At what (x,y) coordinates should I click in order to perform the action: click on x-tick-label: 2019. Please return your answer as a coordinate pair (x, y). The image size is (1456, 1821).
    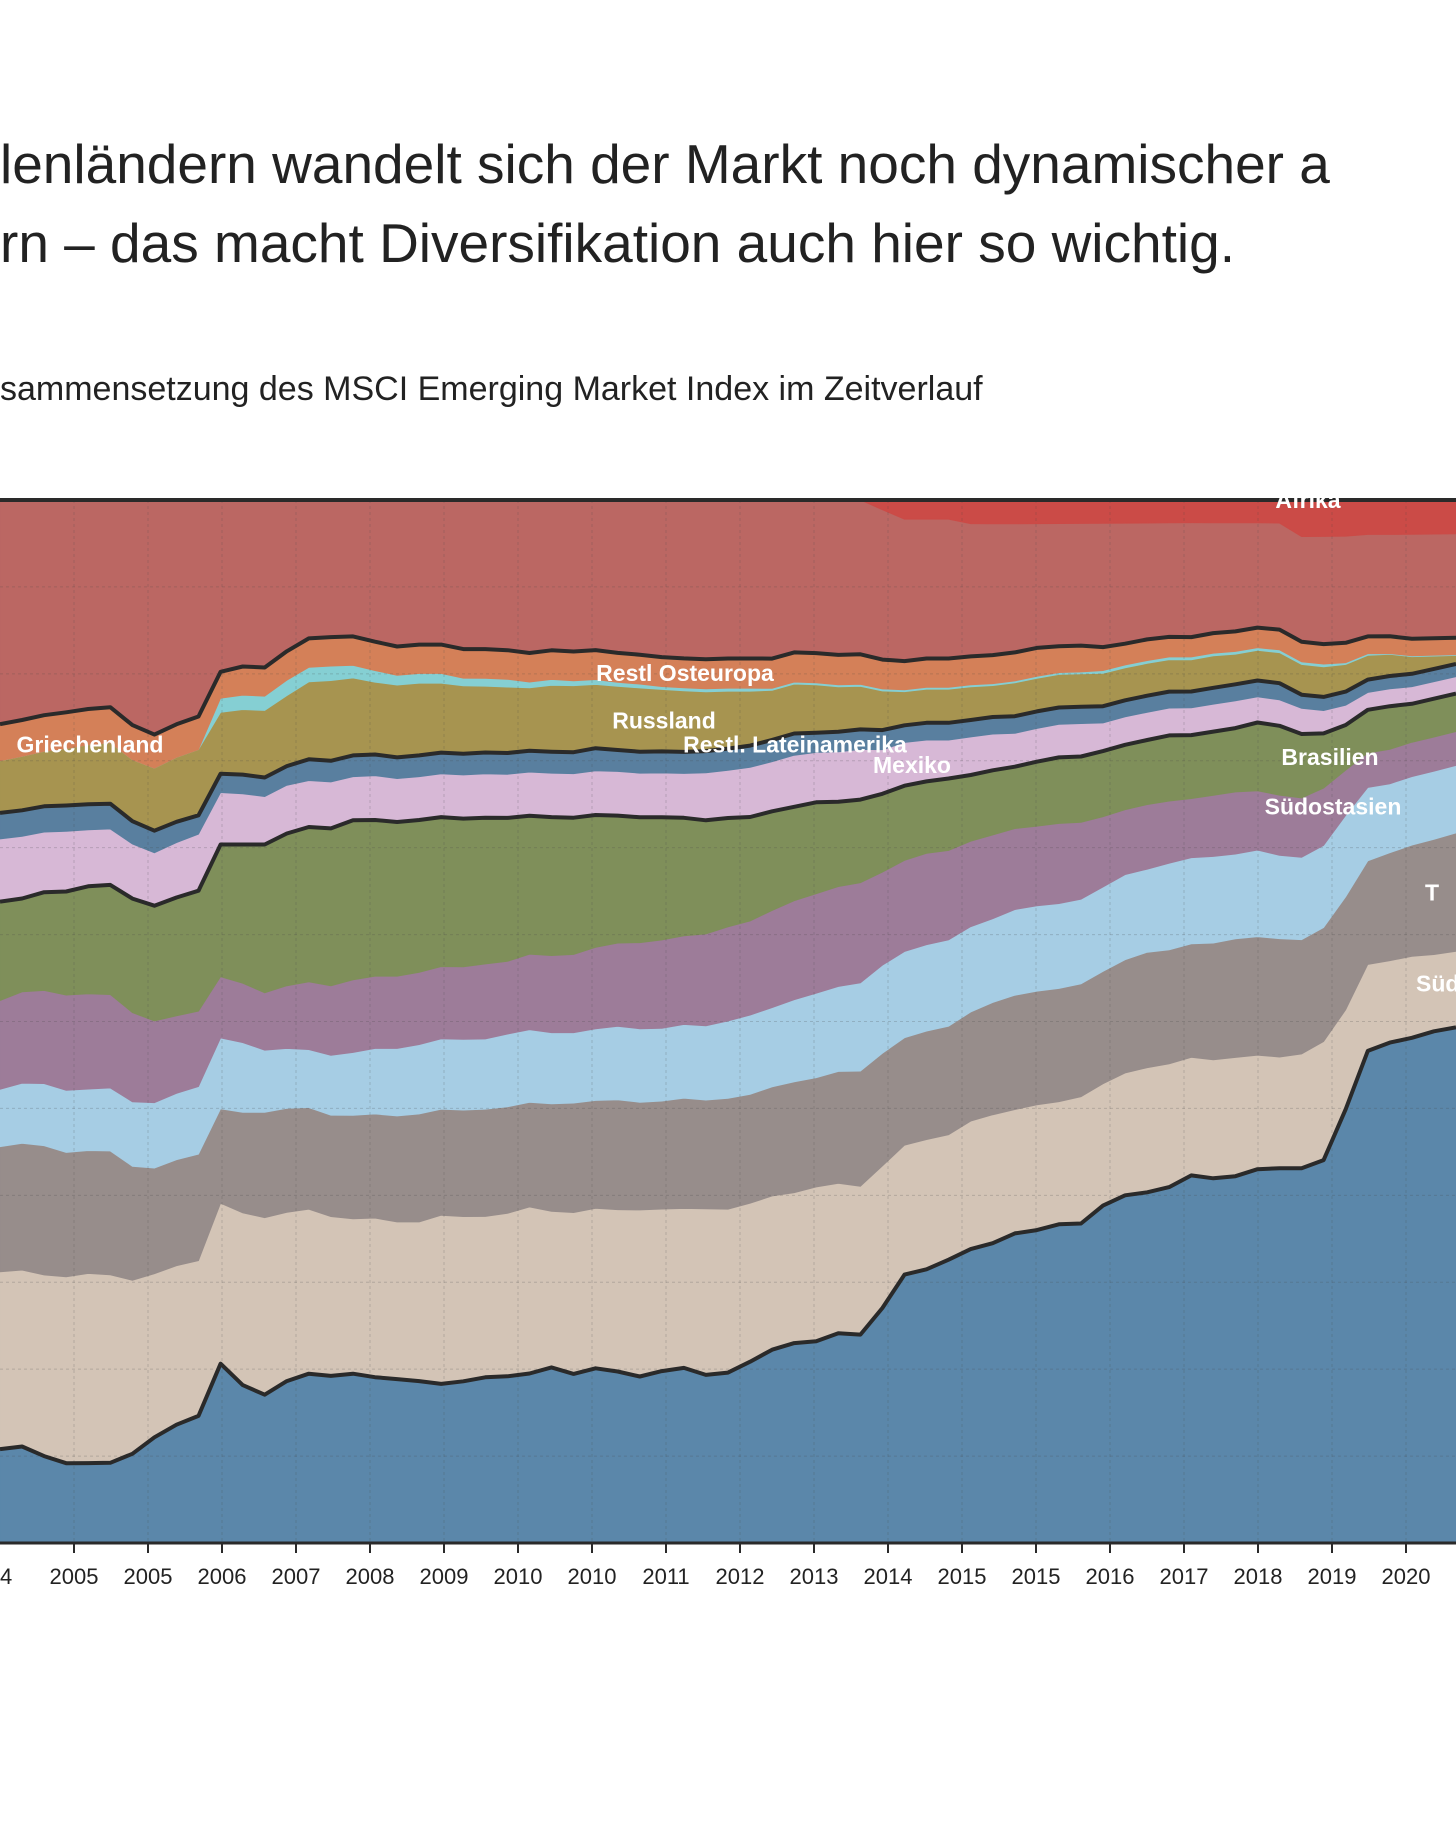
    Looking at the image, I should click on (1332, 1576).